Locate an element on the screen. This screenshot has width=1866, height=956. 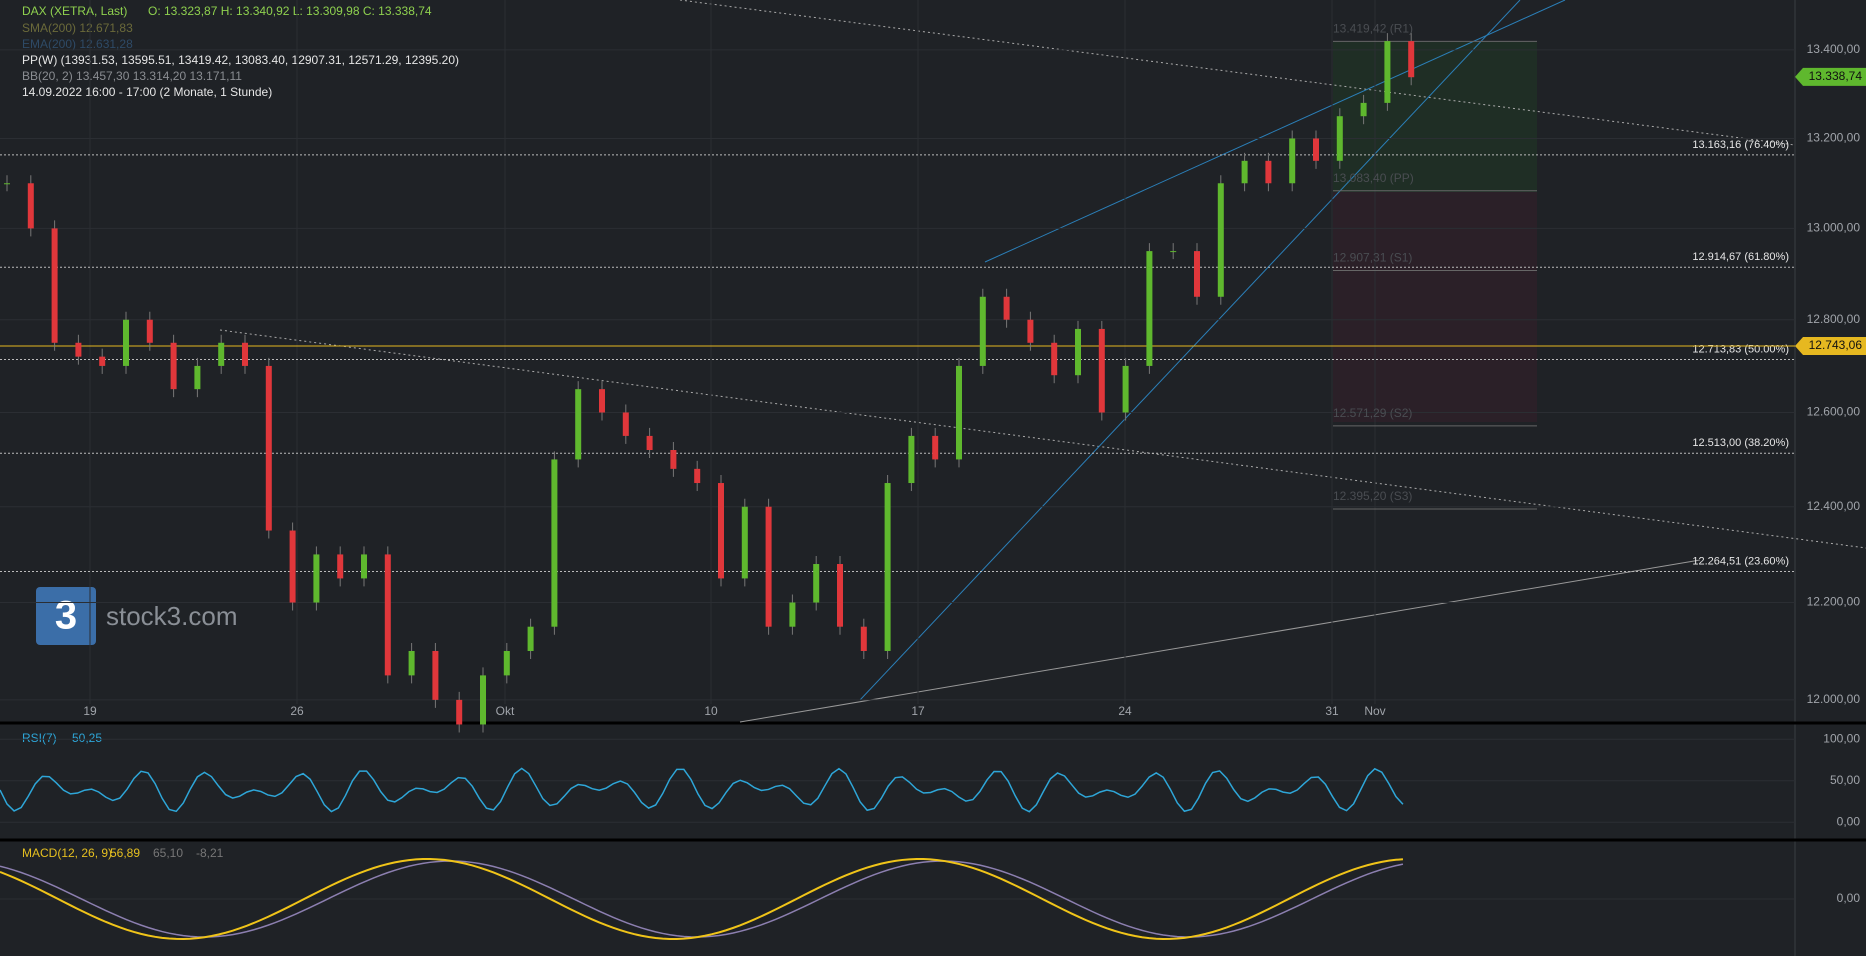
fib-label: 12.914,67 (61.80%) is located at coordinates (1740, 257).